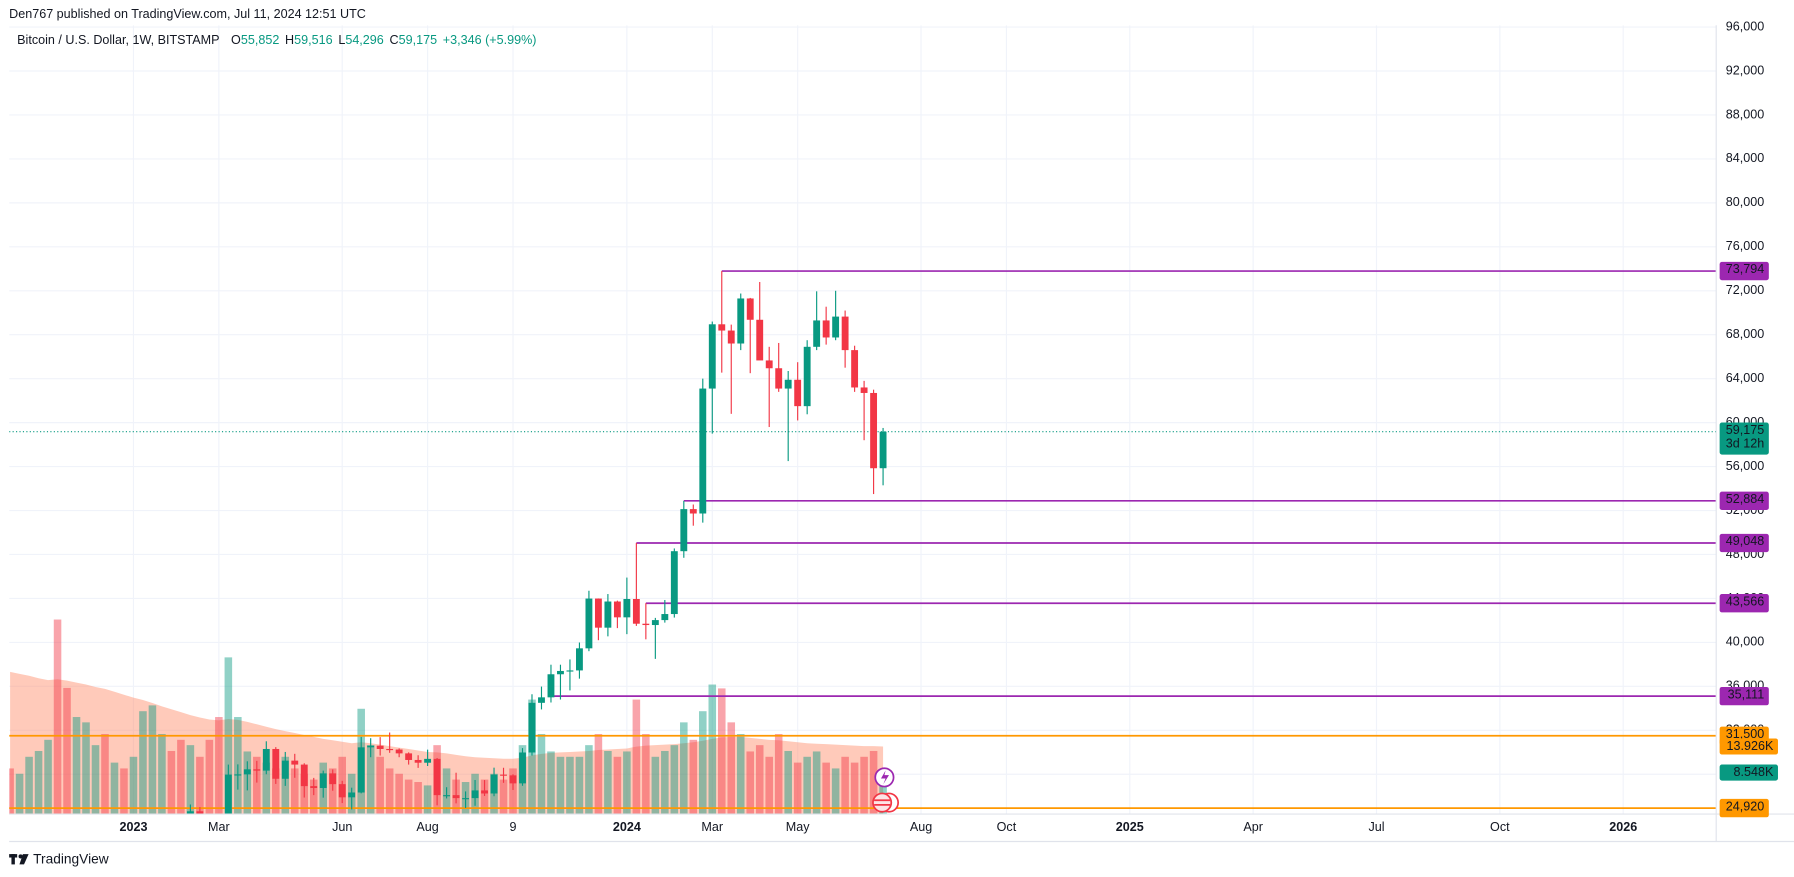 This screenshot has width=1794, height=877. I want to click on y-tick-label: 88,000, so click(1745, 114).